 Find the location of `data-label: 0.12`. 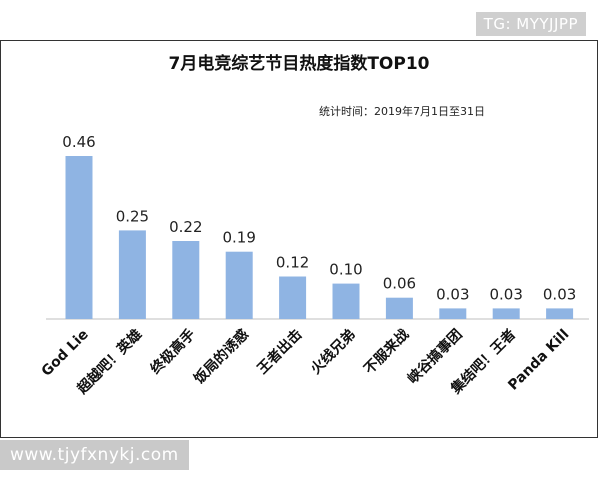

data-label: 0.12 is located at coordinates (292, 263).